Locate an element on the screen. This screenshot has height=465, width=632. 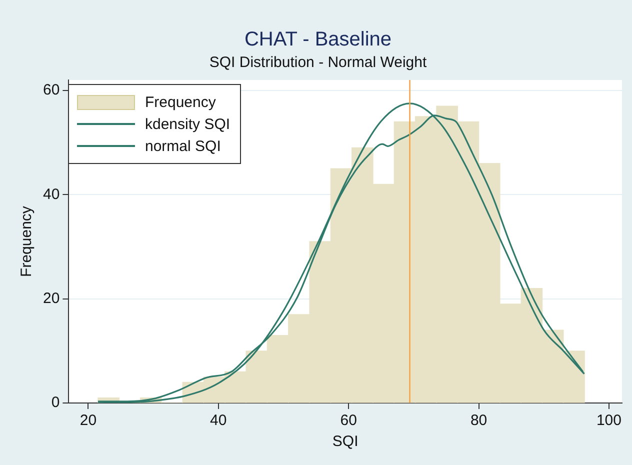
y-tick-label: 40 is located at coordinates (51, 194).